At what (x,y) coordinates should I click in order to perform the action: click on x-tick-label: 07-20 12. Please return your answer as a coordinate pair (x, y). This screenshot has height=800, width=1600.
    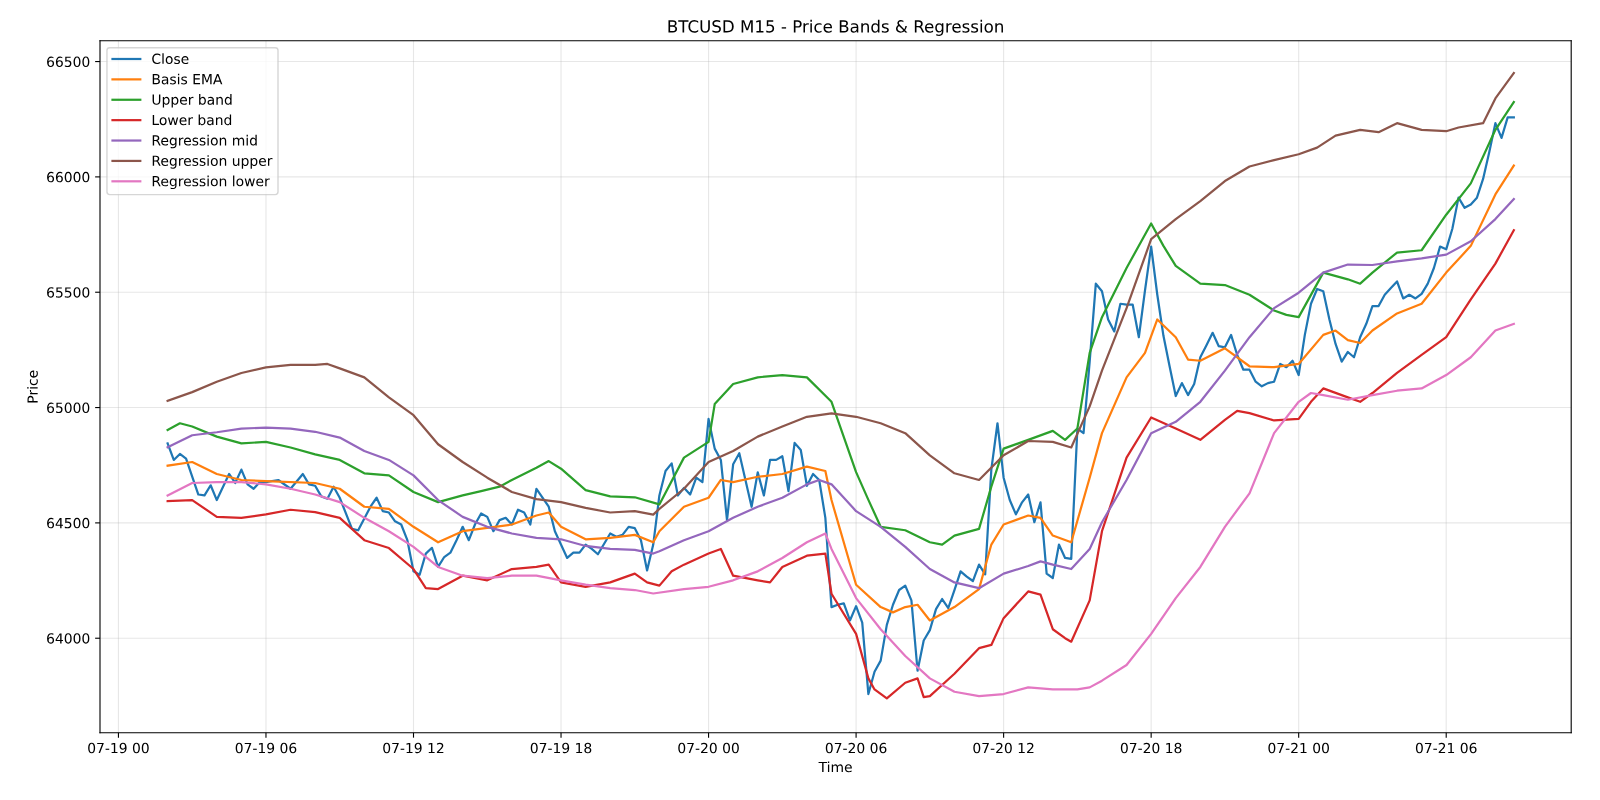
    Looking at the image, I should click on (1003, 748).